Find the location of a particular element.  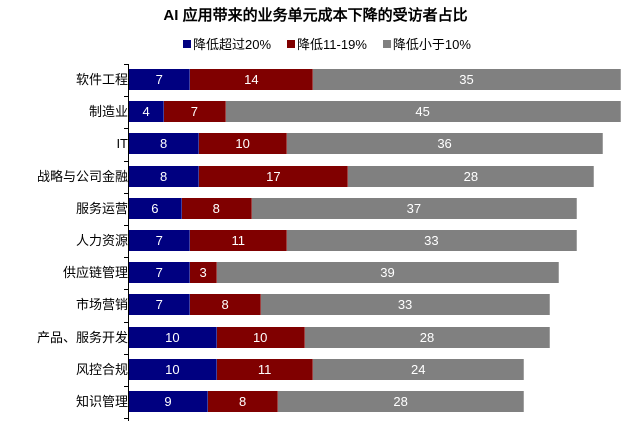

bar-segment: 6 is located at coordinates (155, 208).